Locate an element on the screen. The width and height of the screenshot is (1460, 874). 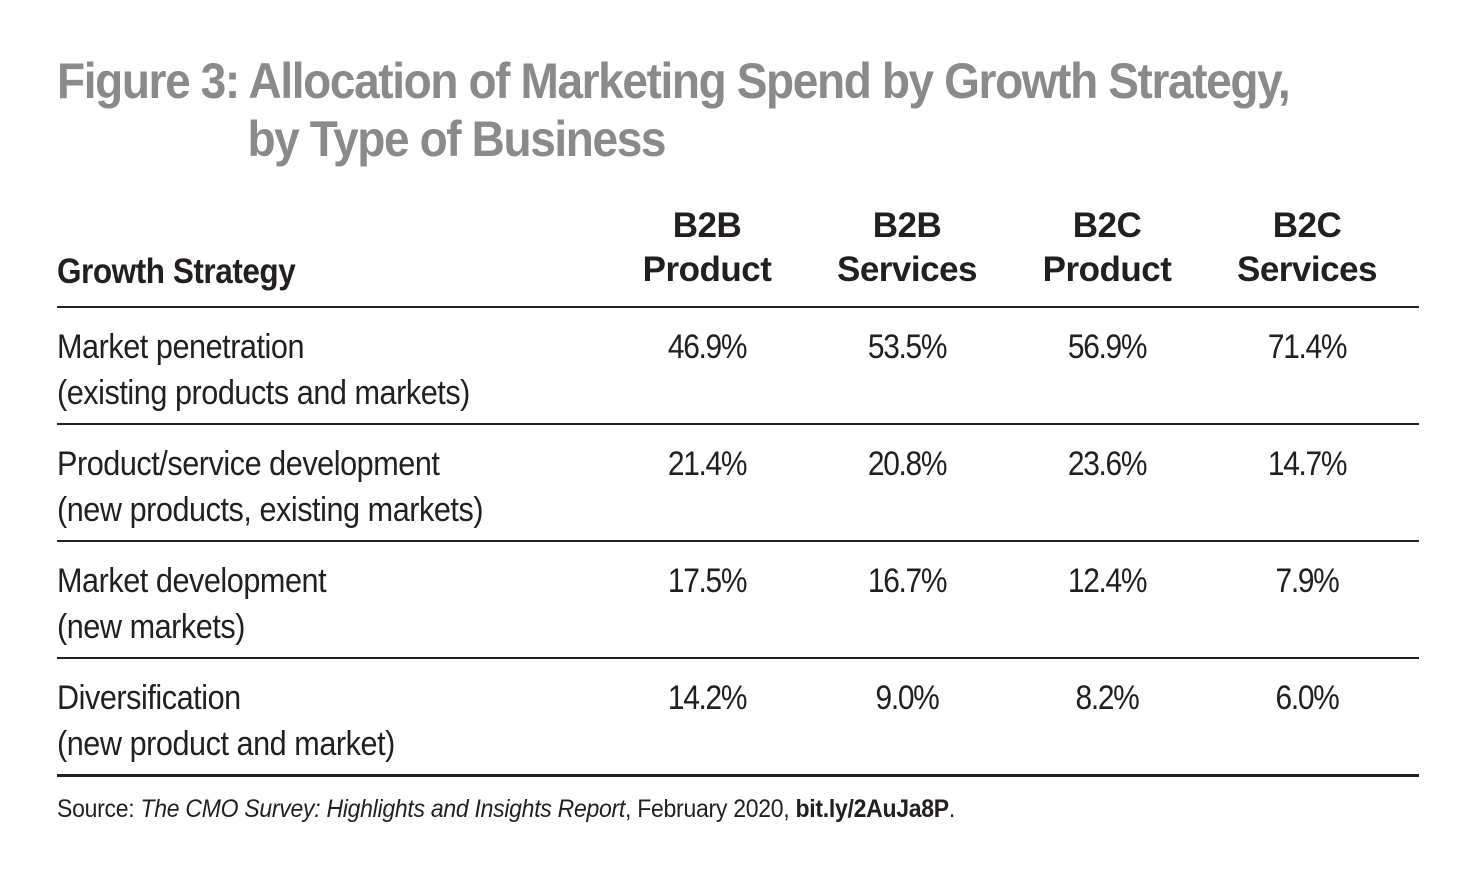
header-growth-strategy: Growth Strategy is located at coordinates (176, 271).